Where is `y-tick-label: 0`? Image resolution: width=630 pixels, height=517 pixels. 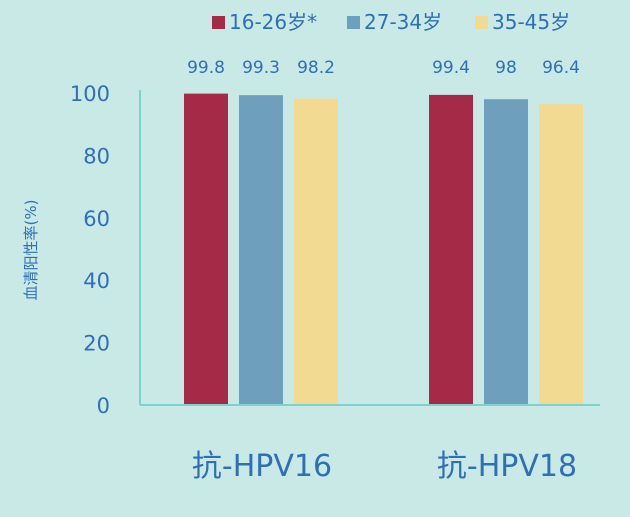
y-tick-label: 0 is located at coordinates (103, 406).